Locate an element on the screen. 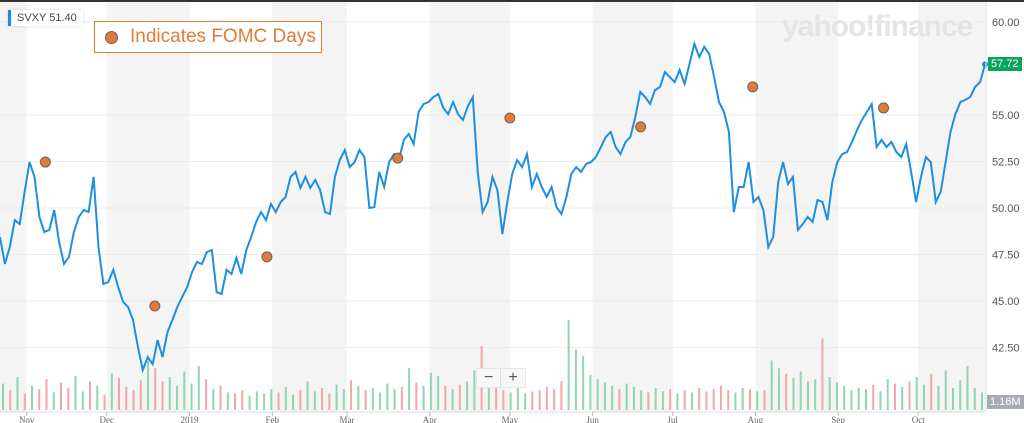  last-price-tag: 57.72 is located at coordinates (1005, 64).